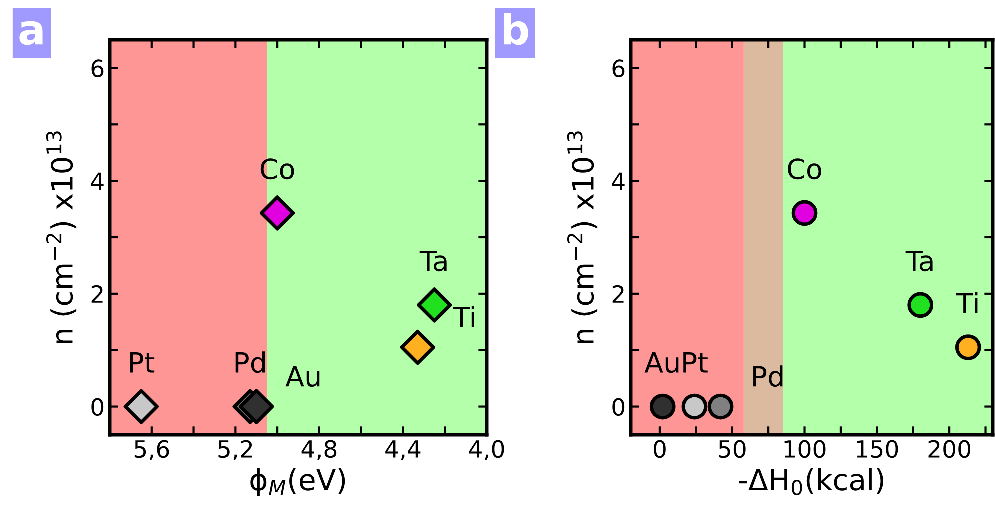 Image resolution: width=995 pixels, height=520 pixels. What do you see at coordinates (152, 450) in the screenshot?
I see `x-tick-label: 5,6` at bounding box center [152, 450].